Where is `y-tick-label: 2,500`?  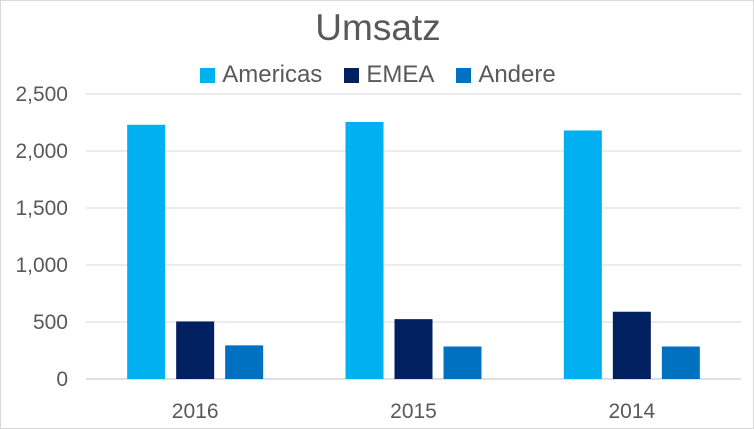
y-tick-label: 2,500 is located at coordinates (41, 94).